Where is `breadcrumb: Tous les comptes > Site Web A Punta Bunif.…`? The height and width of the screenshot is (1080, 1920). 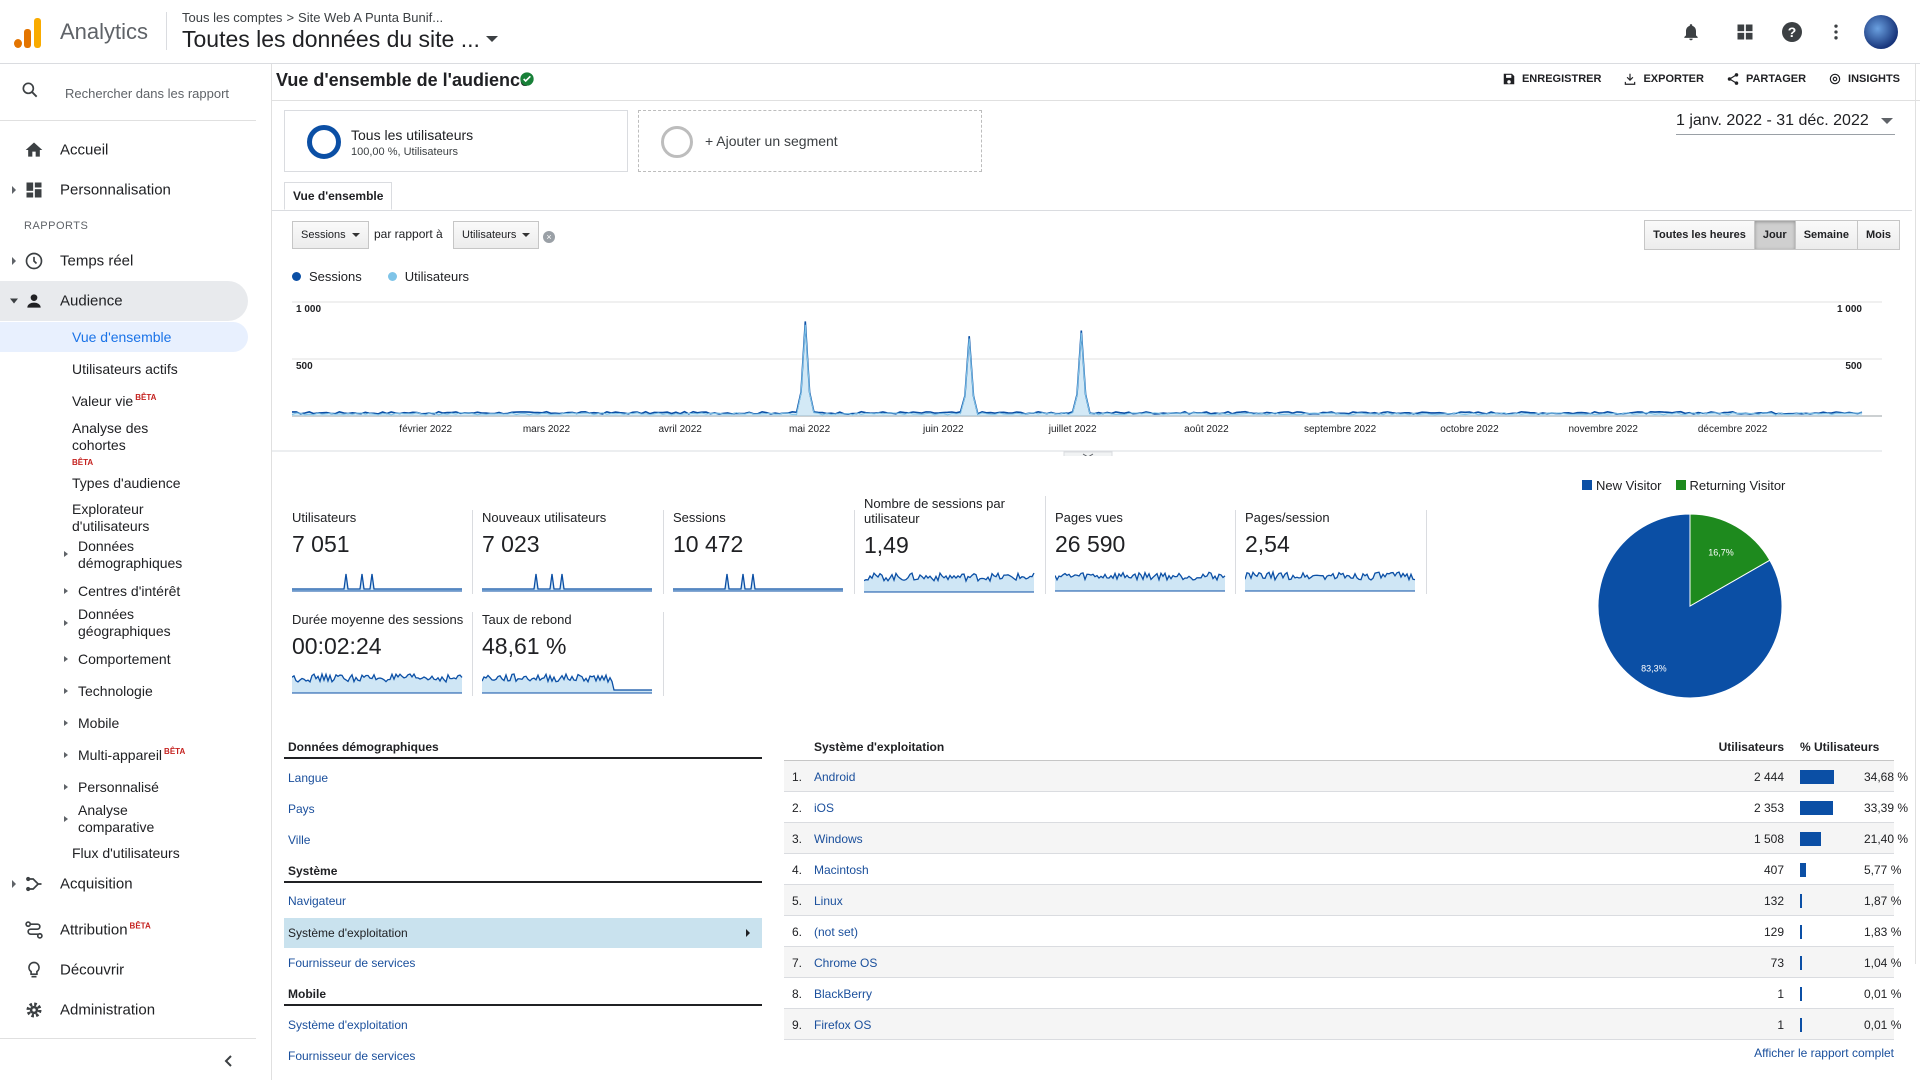
breadcrumb: Tous les comptes > Site Web A Punta Bunif.… is located at coordinates (312, 17).